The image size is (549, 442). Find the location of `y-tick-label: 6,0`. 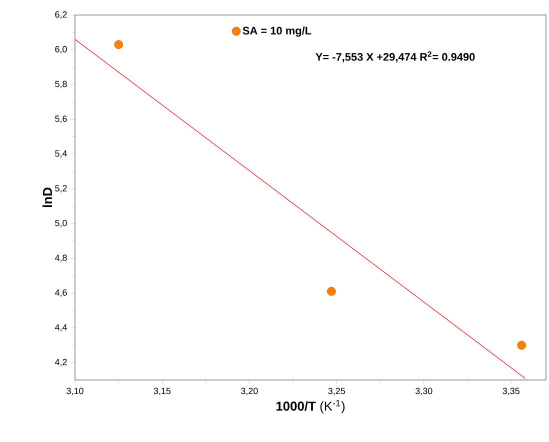

y-tick-label: 6,0 is located at coordinates (61, 50).